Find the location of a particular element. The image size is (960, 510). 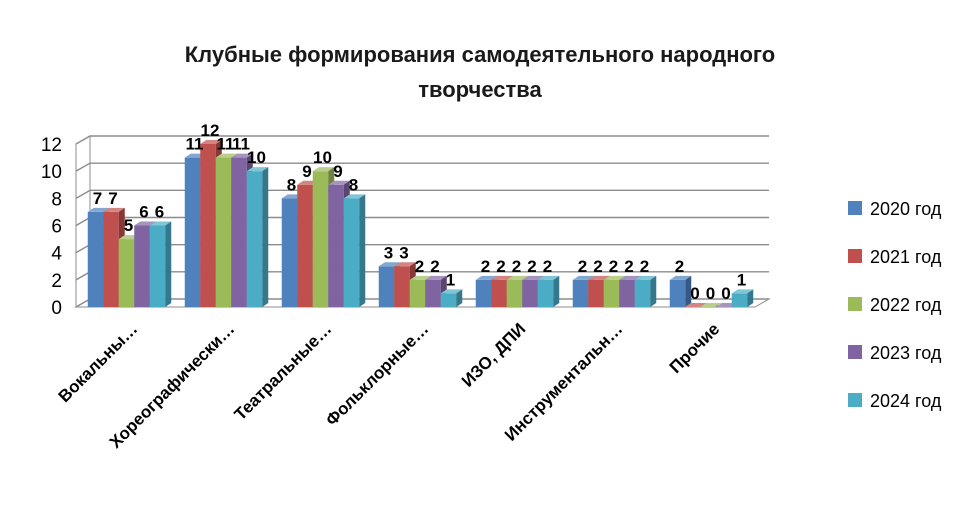

data-label: 7 is located at coordinates (97, 198).